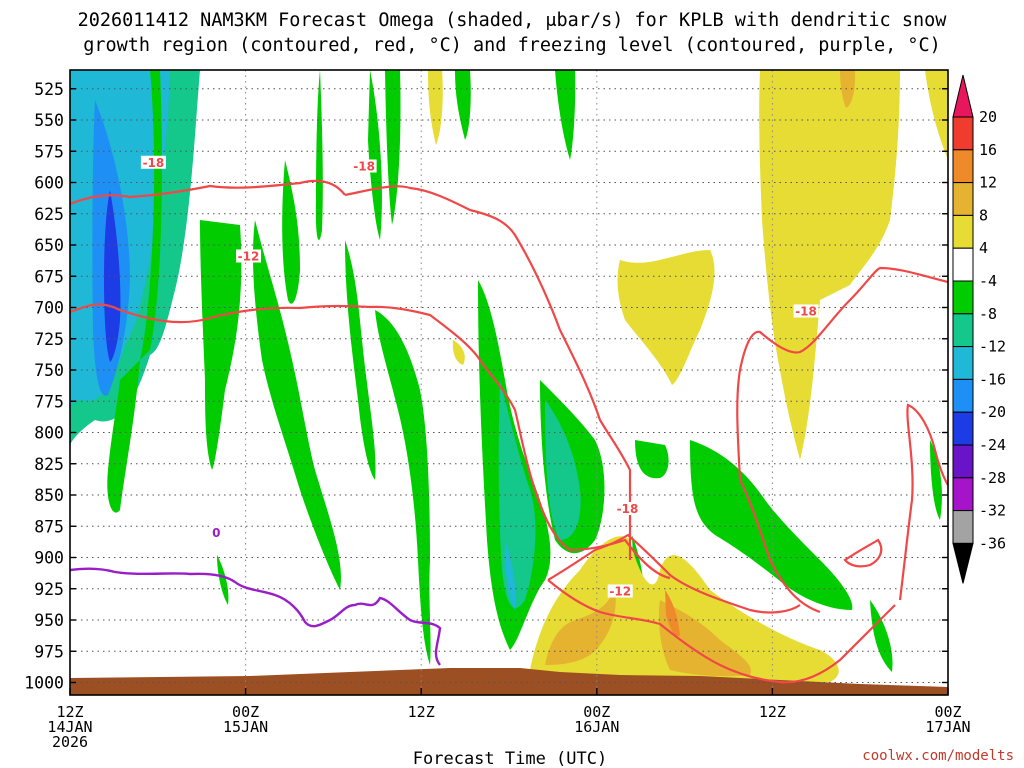 This screenshot has width=1024, height=768. I want to click on colorbar-label-0: 20, so click(988, 117).